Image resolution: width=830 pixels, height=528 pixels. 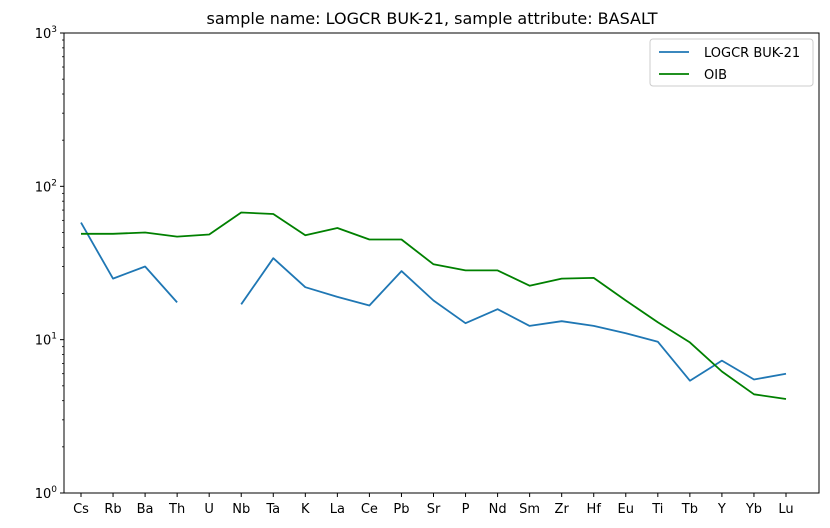 What do you see at coordinates (785, 509) in the screenshot?
I see `x-tick-label: Lu` at bounding box center [785, 509].